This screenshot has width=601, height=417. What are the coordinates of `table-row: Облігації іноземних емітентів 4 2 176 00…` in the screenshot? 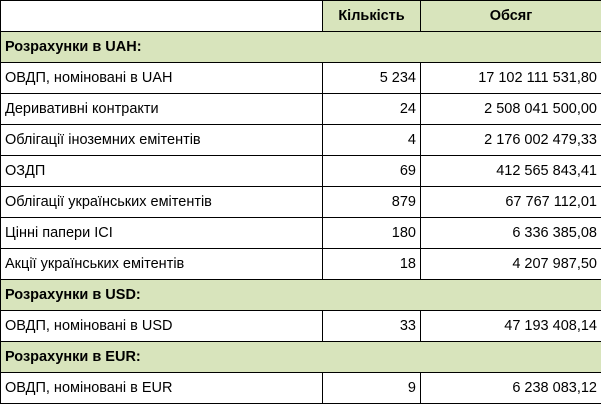 It's located at (300, 140).